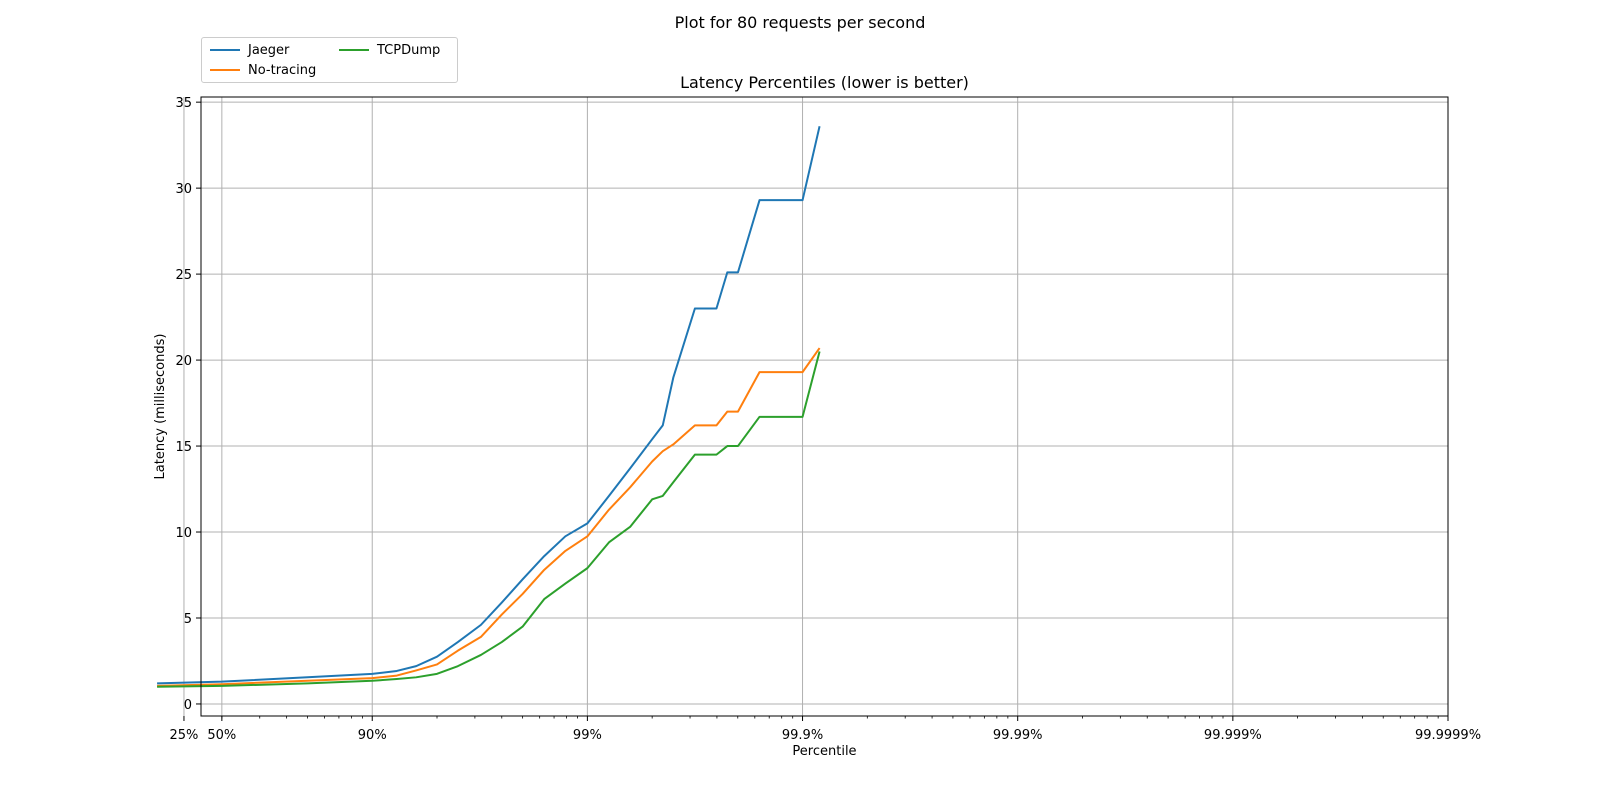 Image resolution: width=1600 pixels, height=800 pixels. I want to click on legend-item-jaeger: Jaeger, so click(249, 50).